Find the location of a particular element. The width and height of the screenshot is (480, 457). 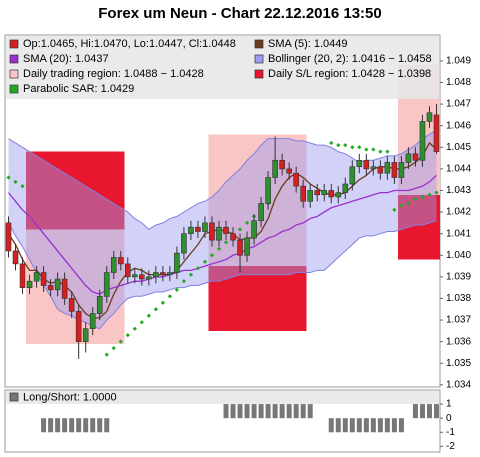

y-tick-label: 1.045 is located at coordinates (458, 147).